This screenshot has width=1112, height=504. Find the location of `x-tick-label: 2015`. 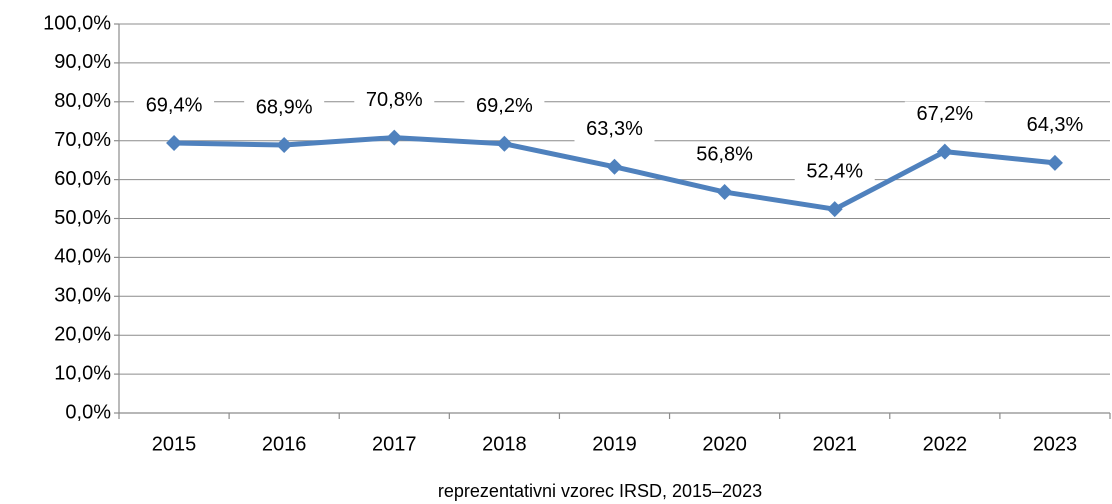

x-tick-label: 2015 is located at coordinates (174, 444).